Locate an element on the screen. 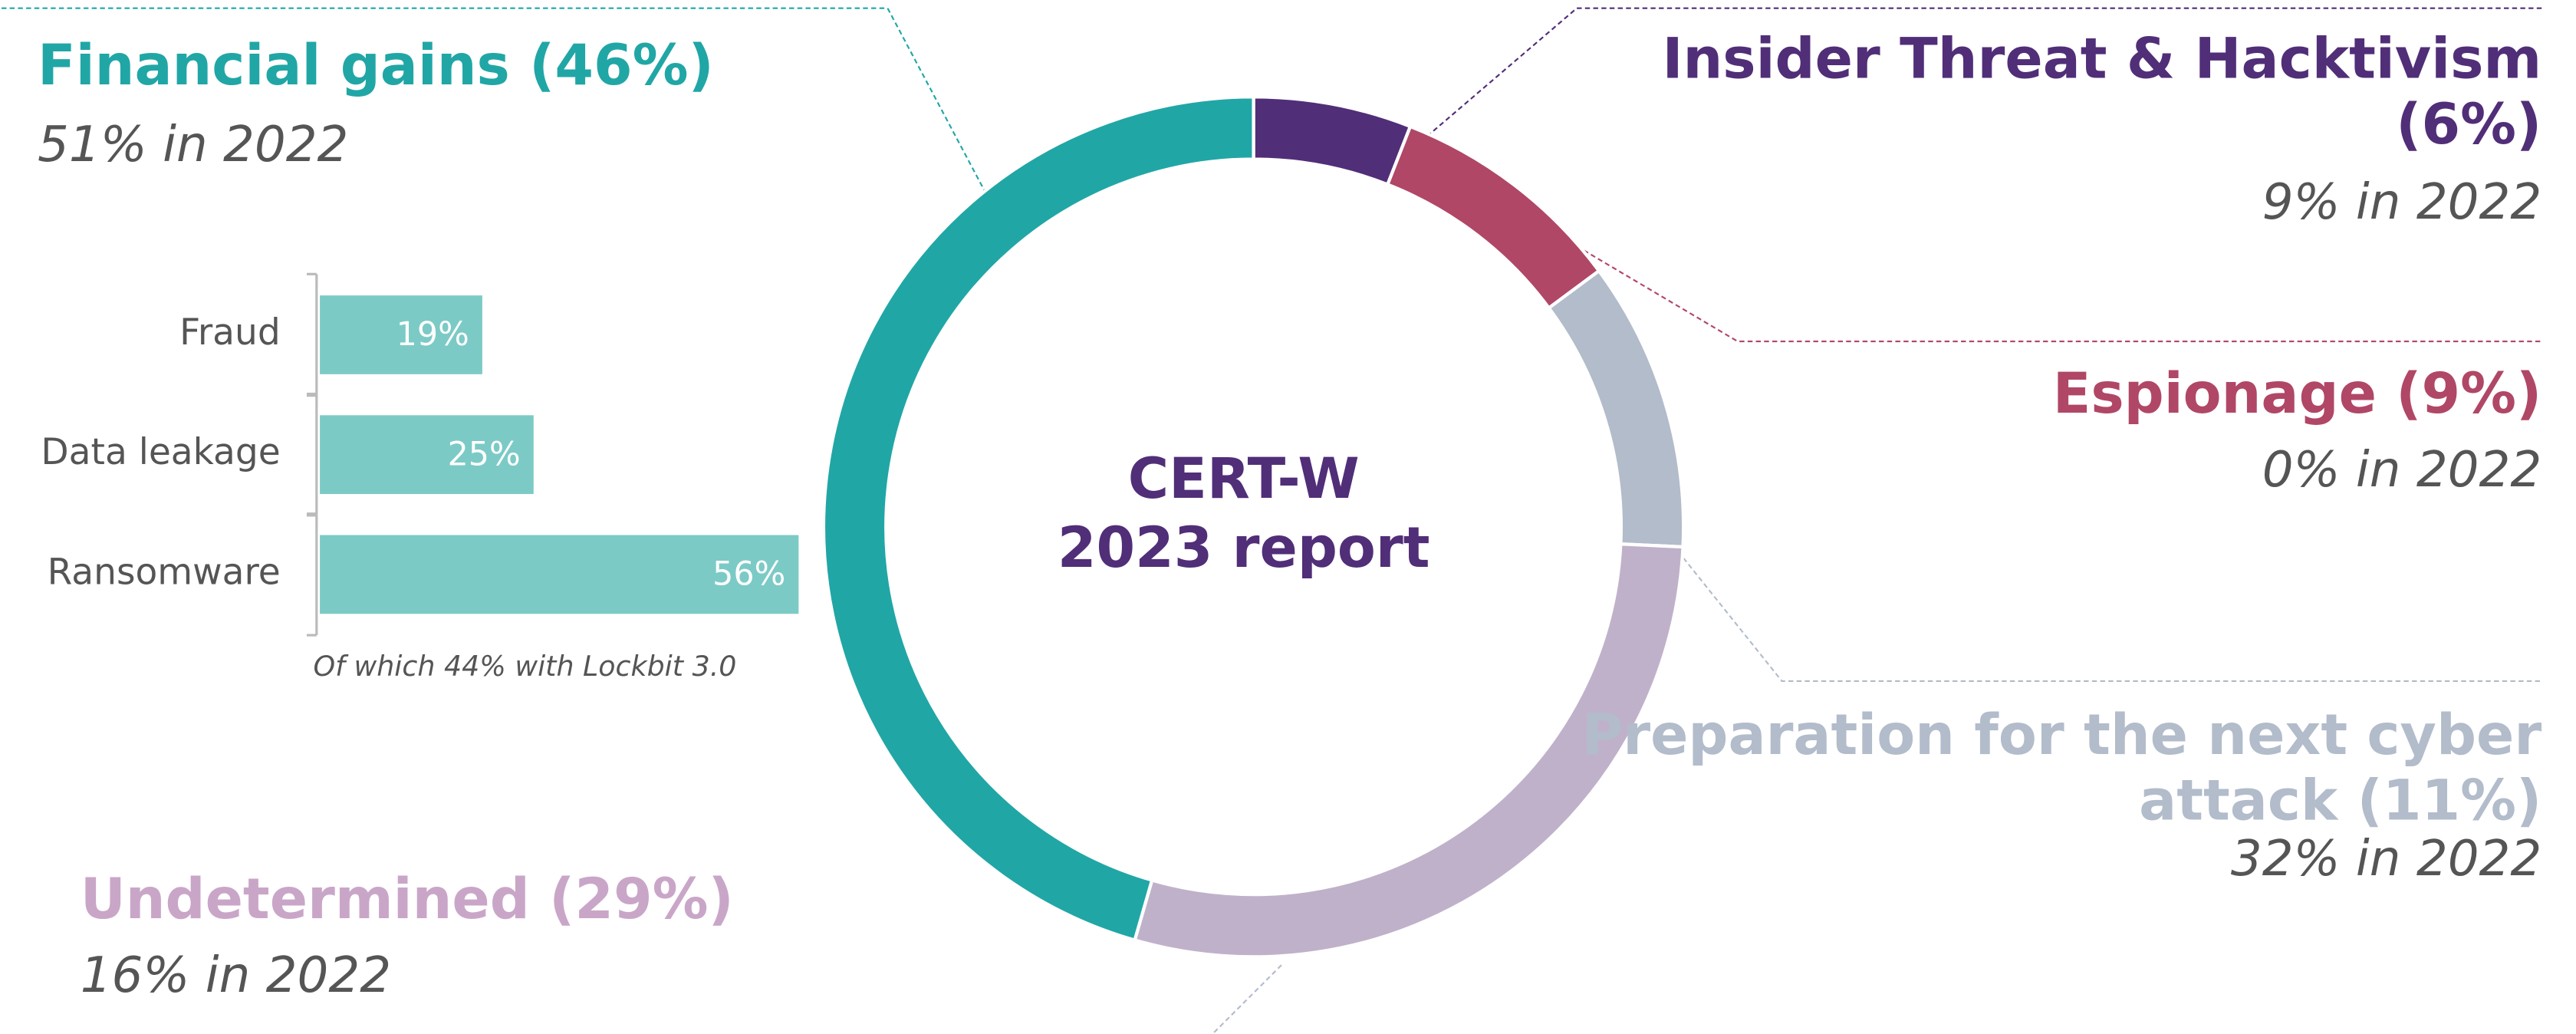 This screenshot has width=2576, height=1034. segment-label: (6%) is located at coordinates (2468, 124).